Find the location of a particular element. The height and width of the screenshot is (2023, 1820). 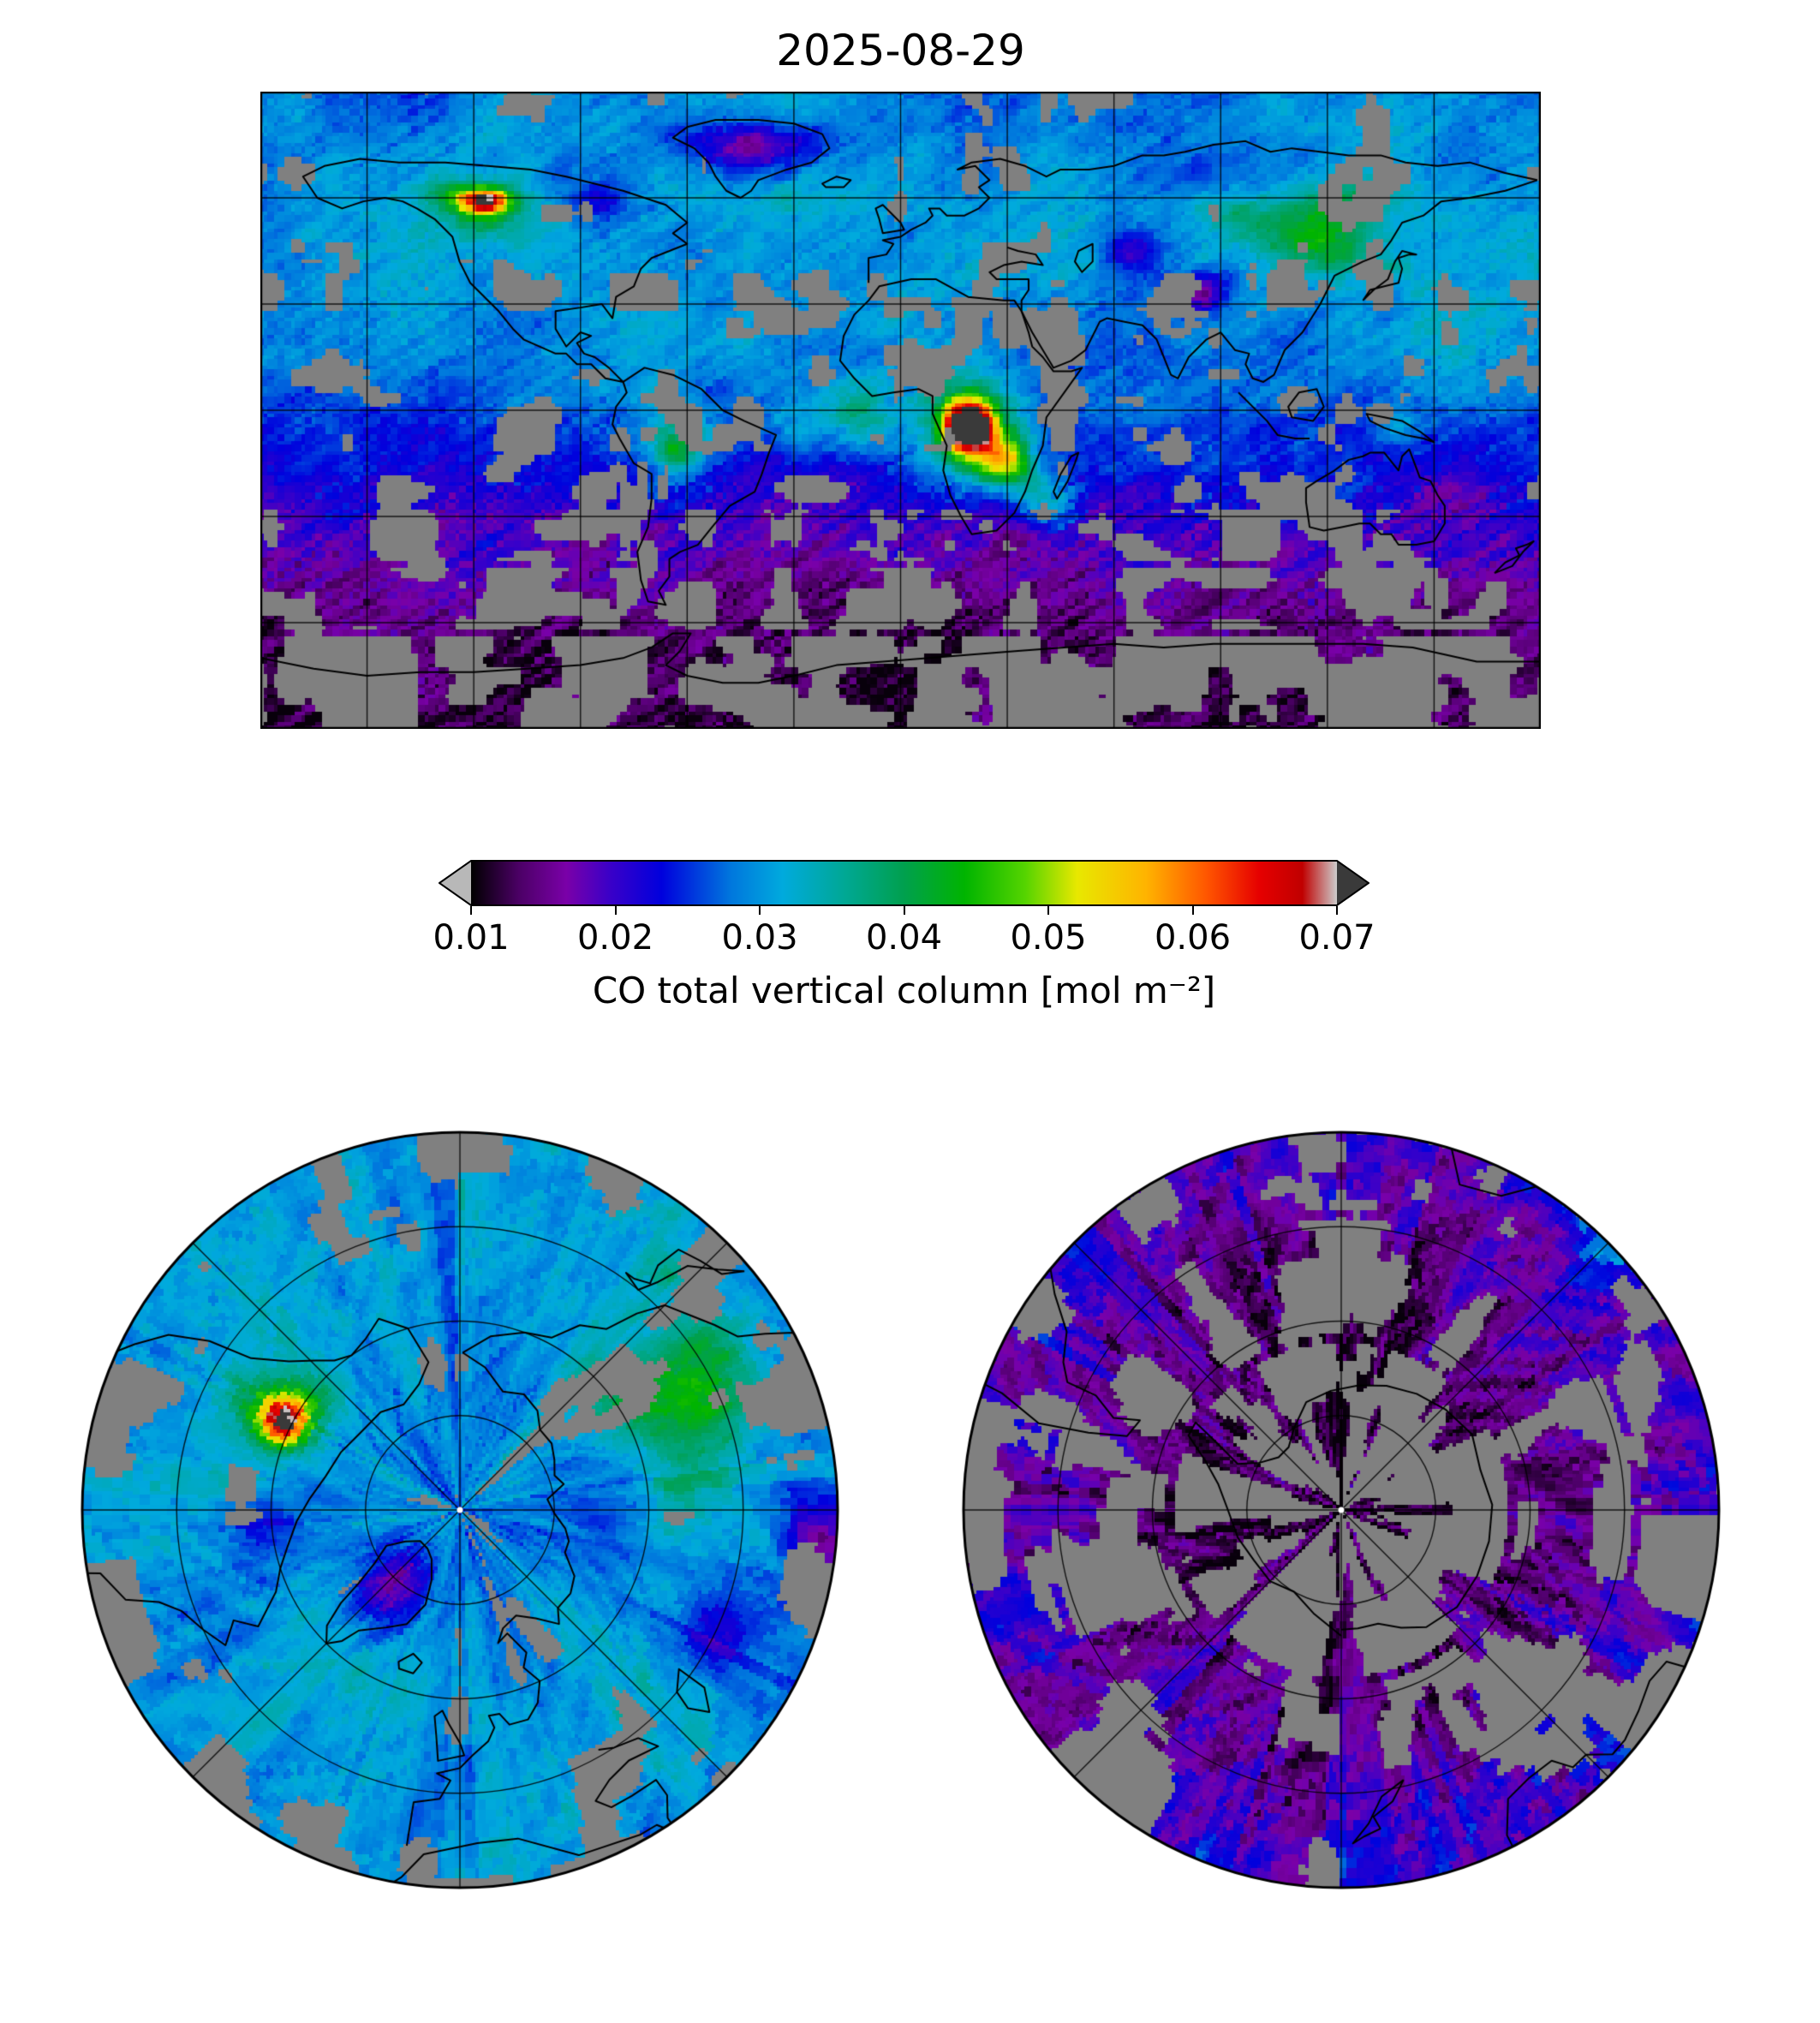

colorbar-tick-label: 0.01 is located at coordinates (471, 938).